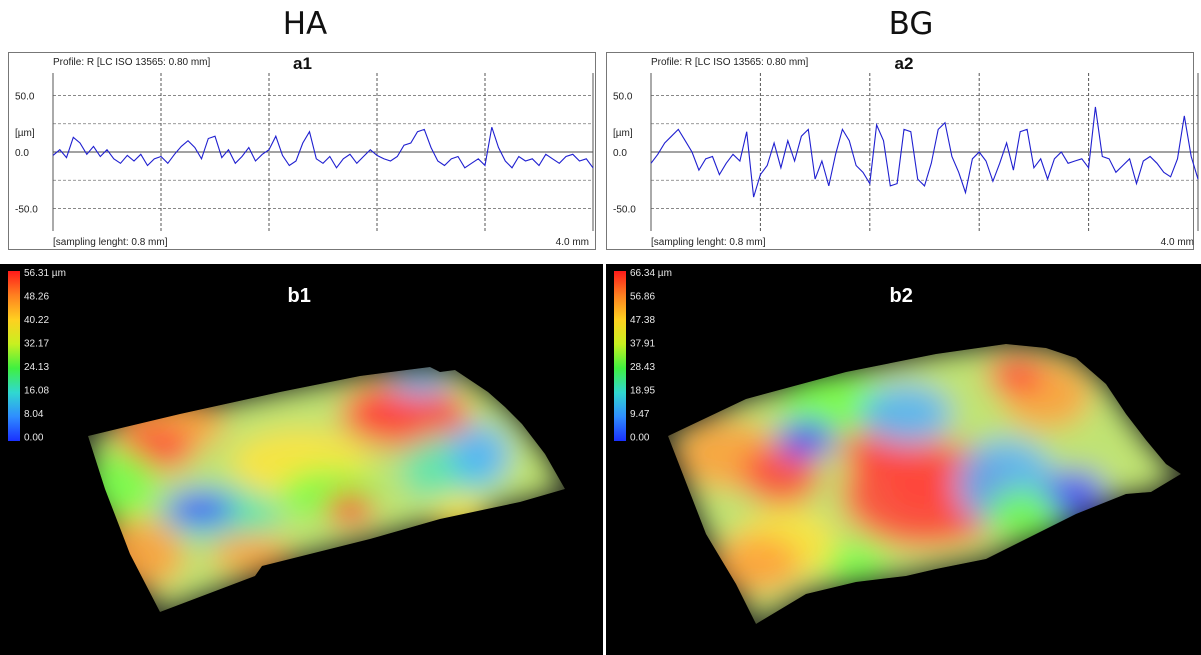 This screenshot has height=655, width=1201. What do you see at coordinates (36, 297) in the screenshot?
I see `colorbar-tick-label: 48.26` at bounding box center [36, 297].